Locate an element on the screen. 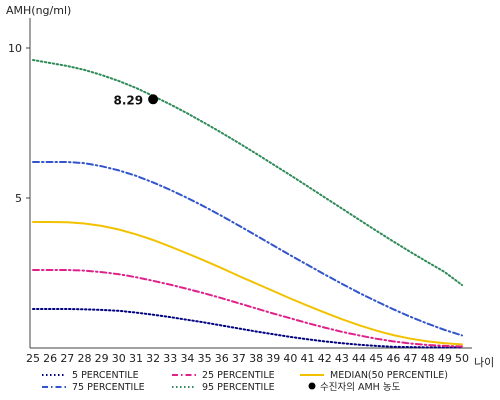 The height and width of the screenshot is (400, 500). y-ticks: 5 10 is located at coordinates (19, 123).